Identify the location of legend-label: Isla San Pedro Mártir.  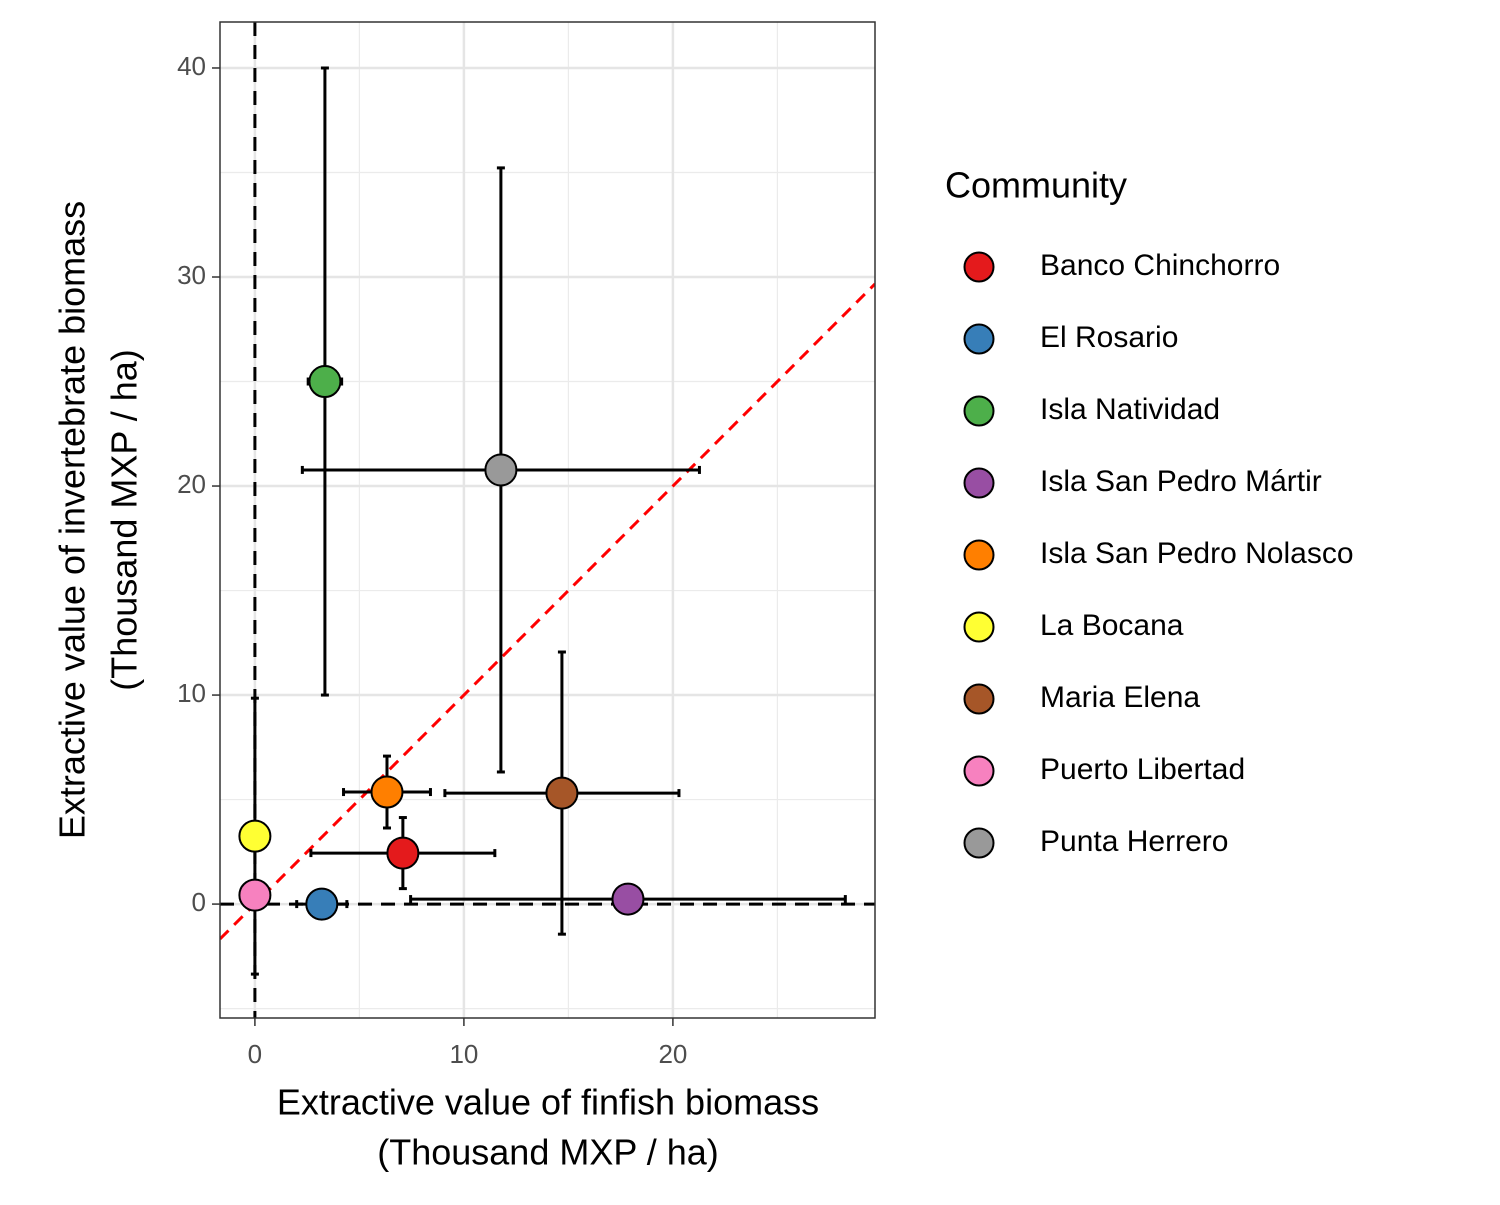
(1181, 481).